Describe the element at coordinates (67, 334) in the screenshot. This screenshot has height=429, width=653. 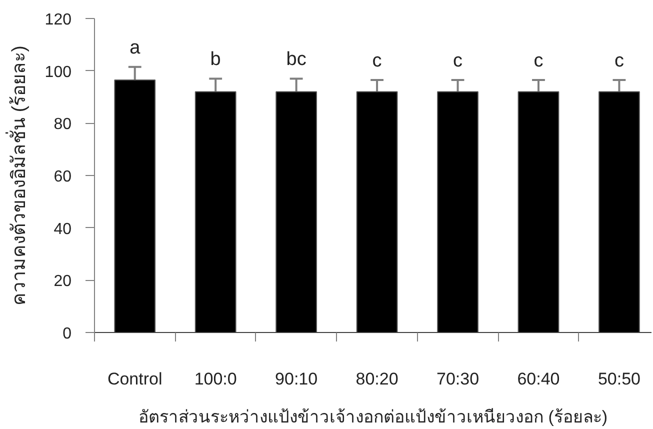
I see `y-tick-label: 0` at that location.